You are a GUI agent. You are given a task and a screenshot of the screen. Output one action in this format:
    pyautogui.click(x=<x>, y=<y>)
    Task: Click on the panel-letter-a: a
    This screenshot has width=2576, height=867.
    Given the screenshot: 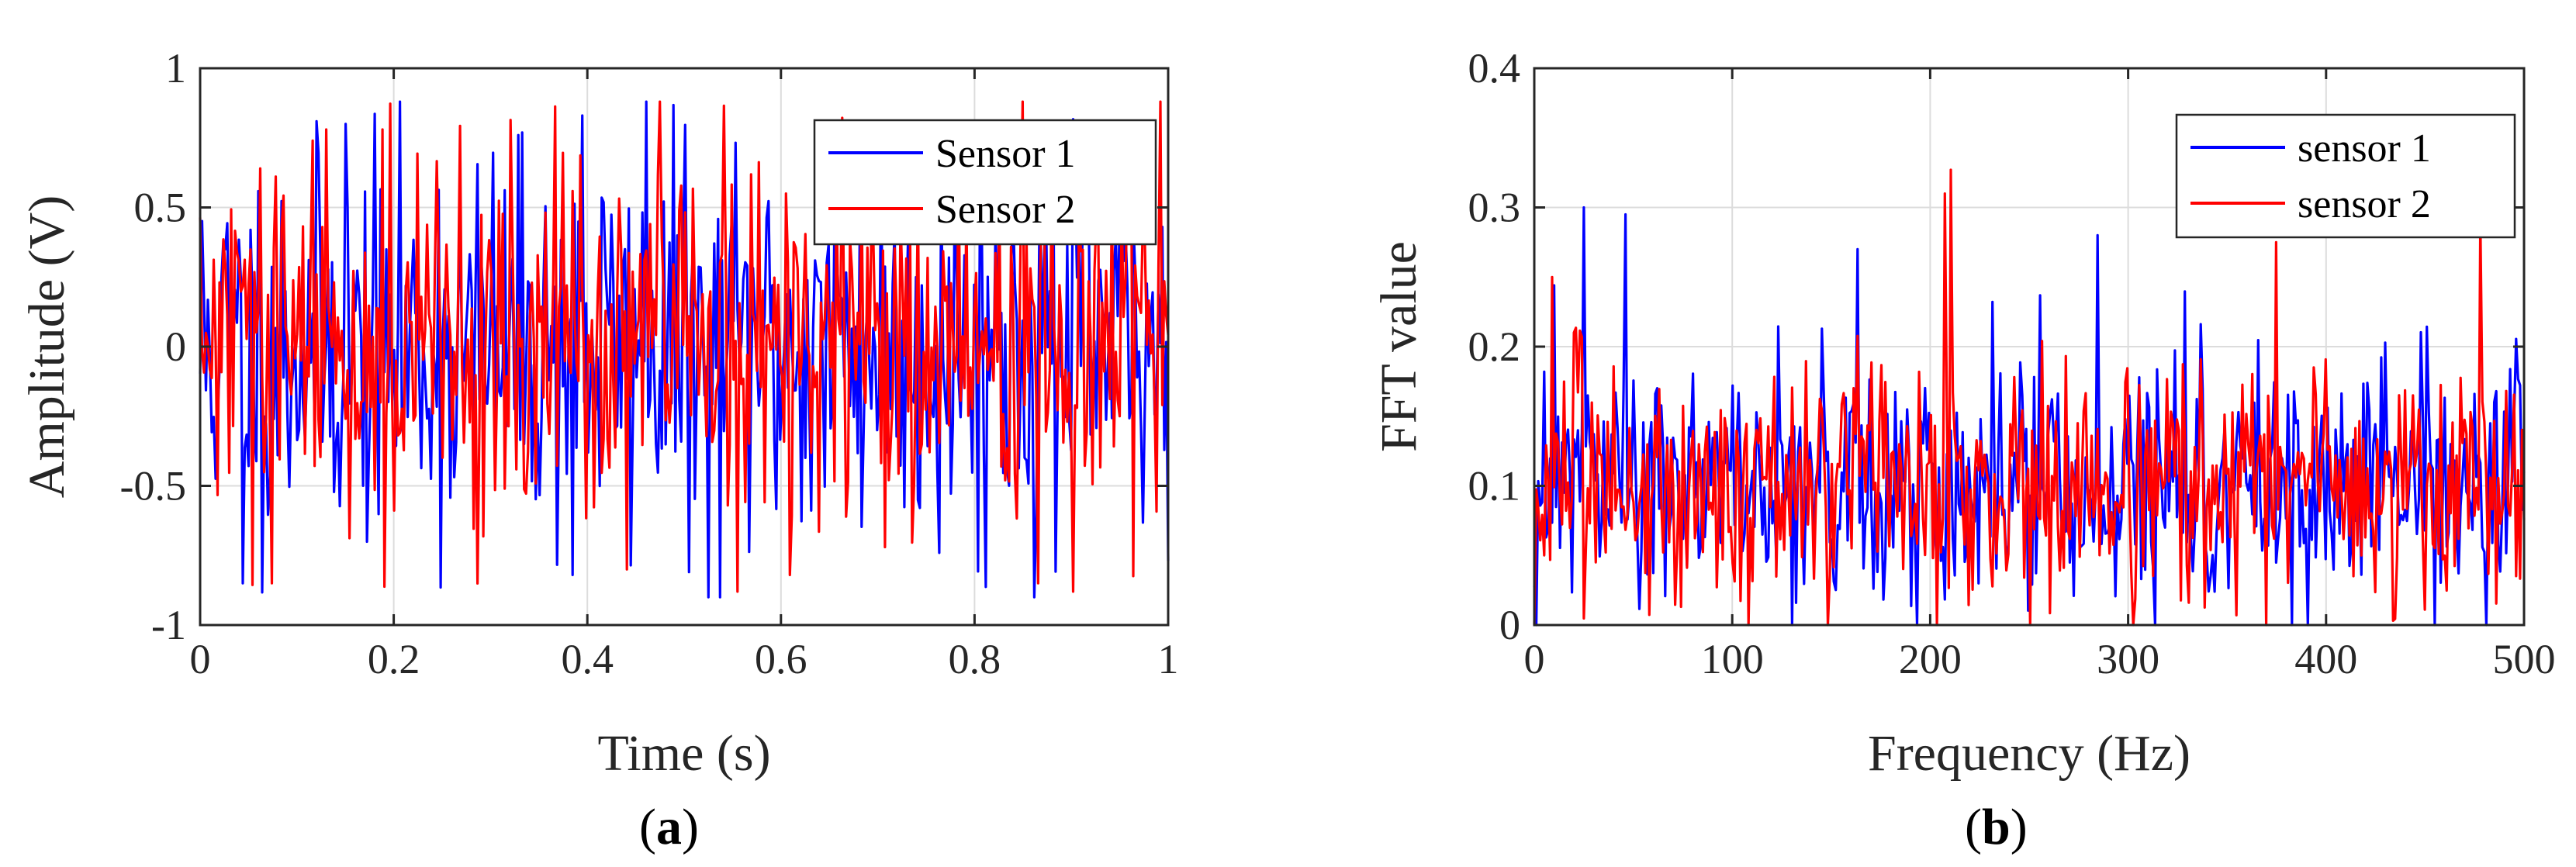 What is the action you would take?
    pyautogui.click(x=669, y=827)
    